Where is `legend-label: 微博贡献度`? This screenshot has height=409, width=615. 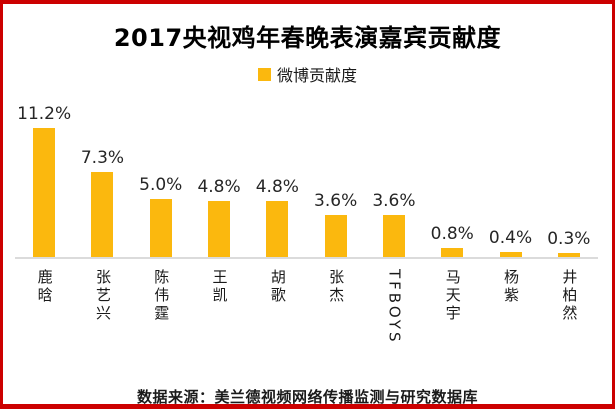 legend-label: 微博贡献度 is located at coordinates (316, 75).